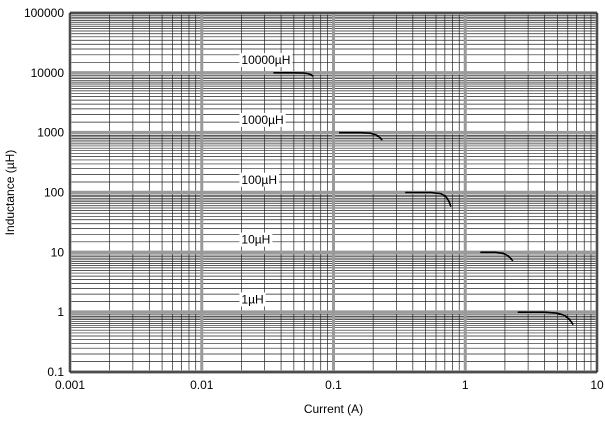 The height and width of the screenshot is (424, 605). What do you see at coordinates (202, 385) in the screenshot?
I see `x-tick-label: 0.01` at bounding box center [202, 385].